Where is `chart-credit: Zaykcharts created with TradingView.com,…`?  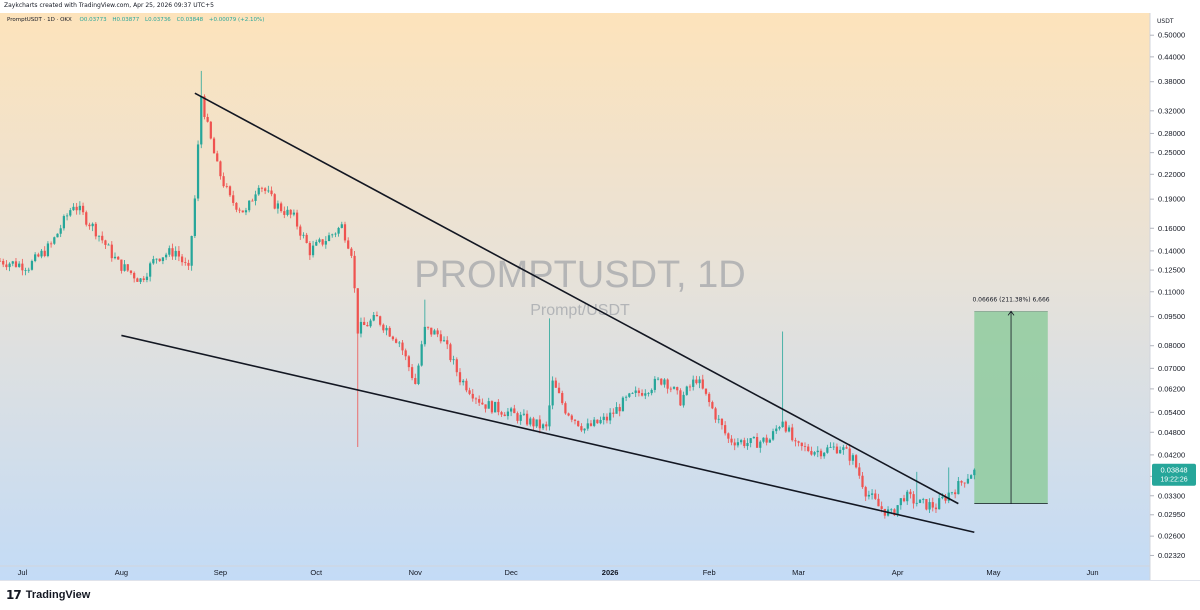
chart-credit: Zaykcharts created with TradingView.com,… is located at coordinates (109, 5).